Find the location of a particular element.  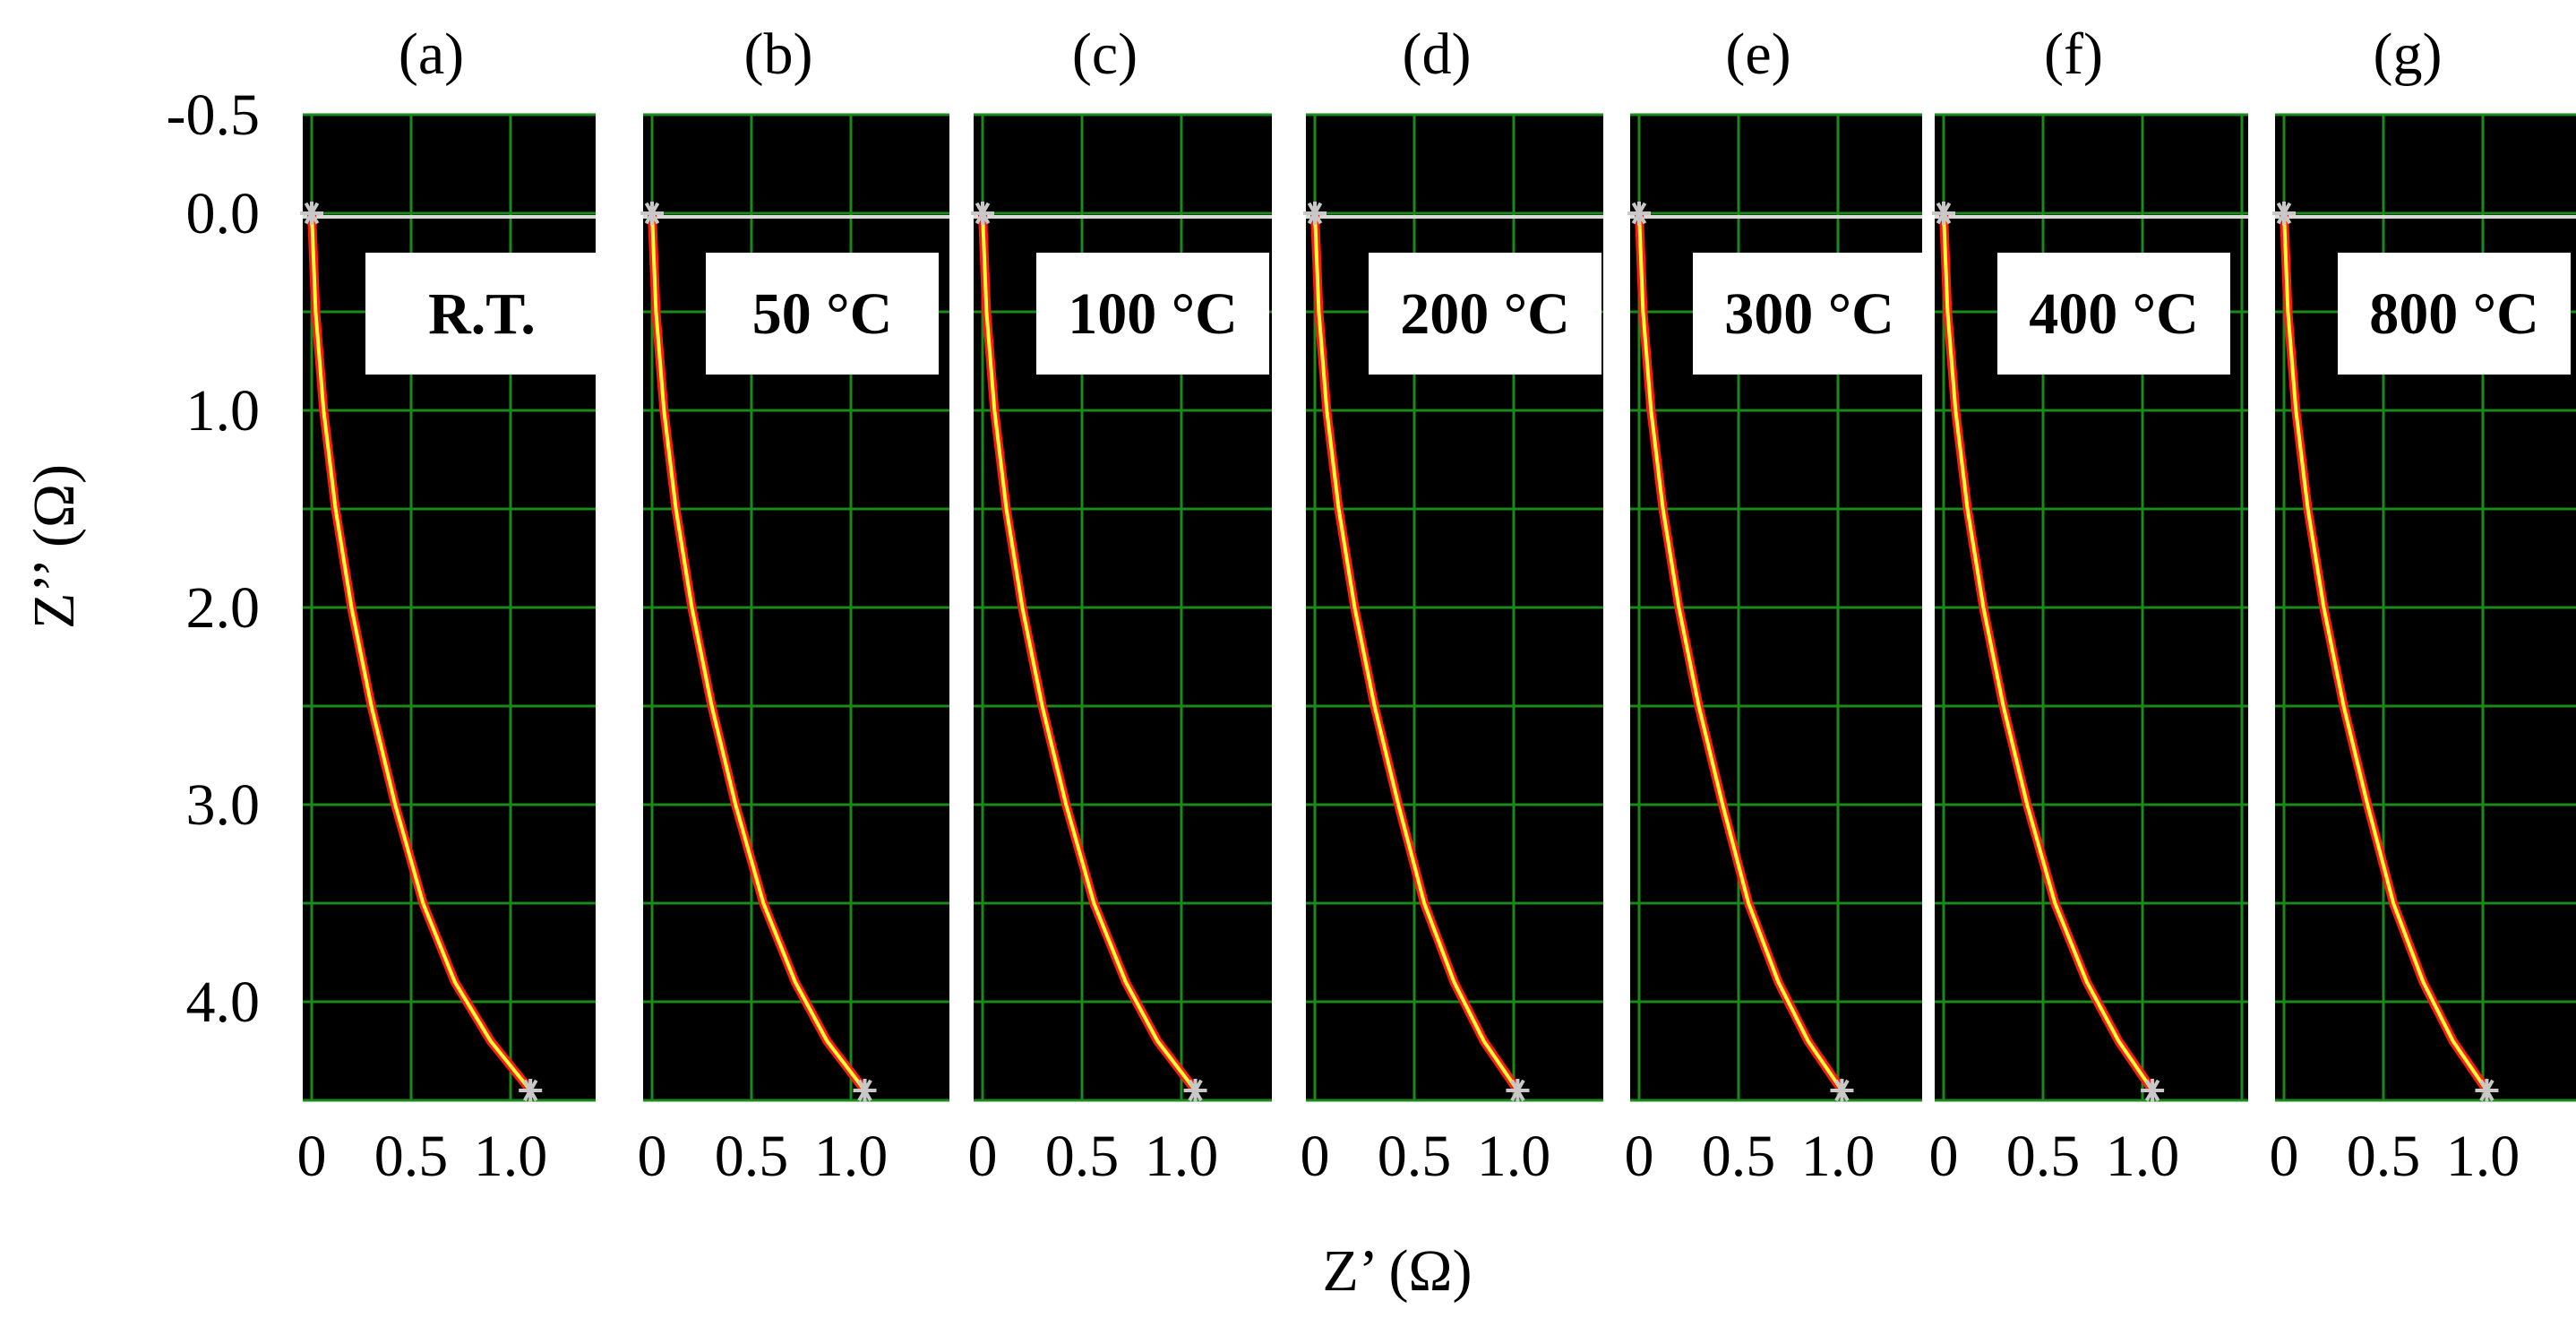

temperature-label: 800 °C is located at coordinates (2454, 314).